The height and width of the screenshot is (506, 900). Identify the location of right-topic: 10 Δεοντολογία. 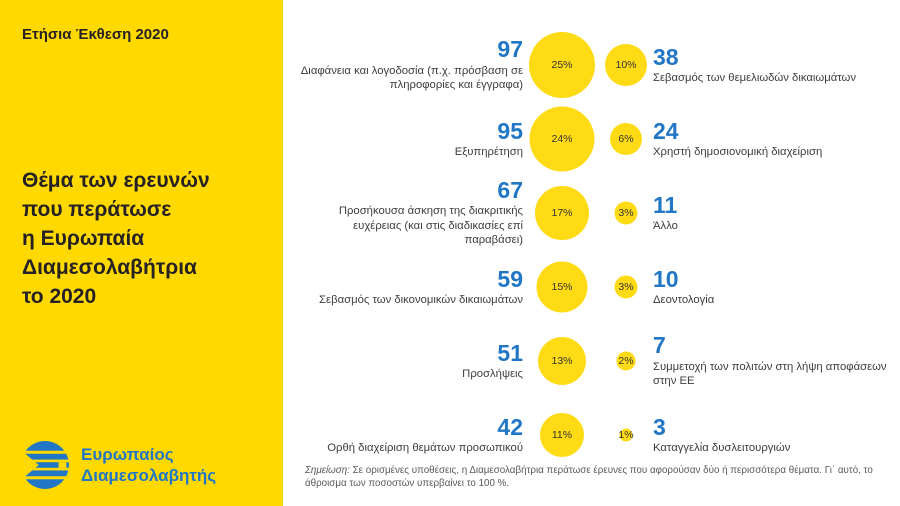
(770, 287).